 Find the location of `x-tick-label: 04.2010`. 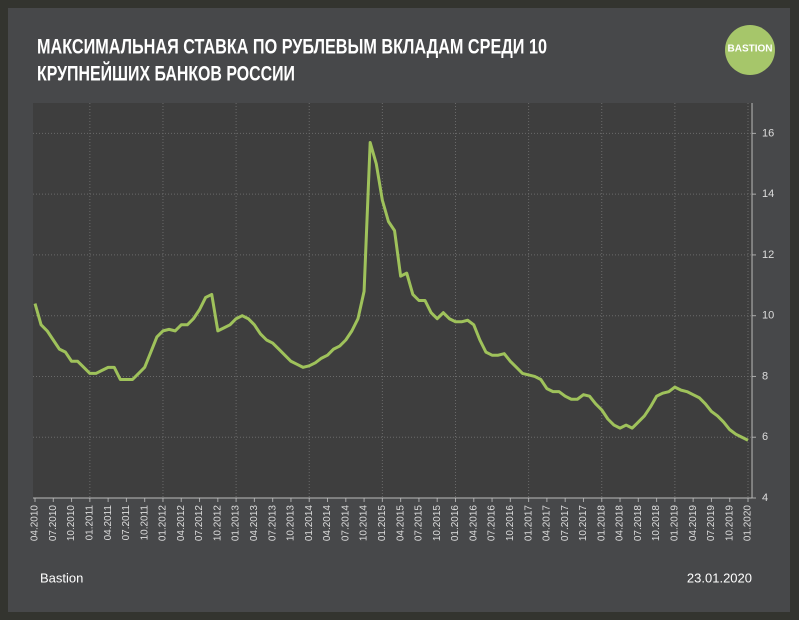

x-tick-label: 04.2010 is located at coordinates (35, 523).